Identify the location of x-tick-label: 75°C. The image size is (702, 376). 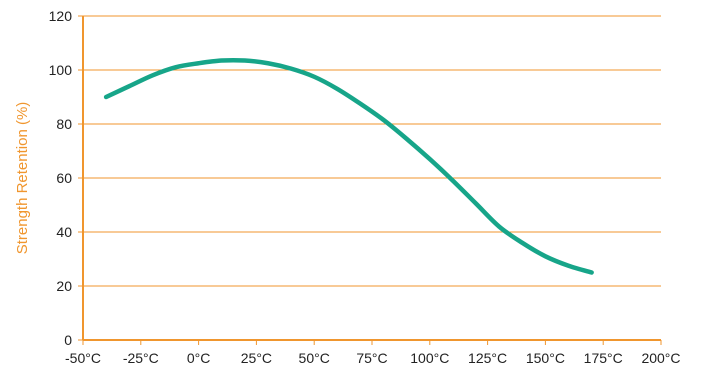
(371, 358).